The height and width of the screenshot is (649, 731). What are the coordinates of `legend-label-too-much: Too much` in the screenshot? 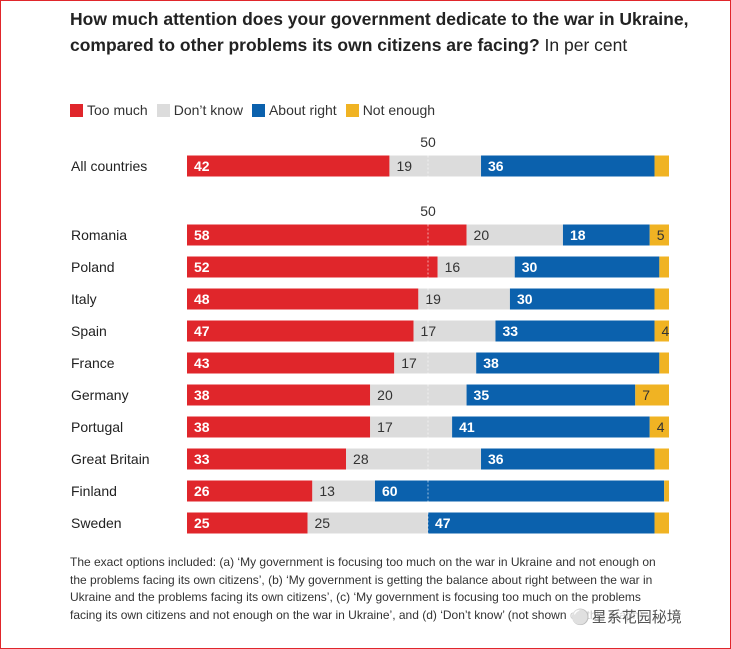 It's located at (117, 110).